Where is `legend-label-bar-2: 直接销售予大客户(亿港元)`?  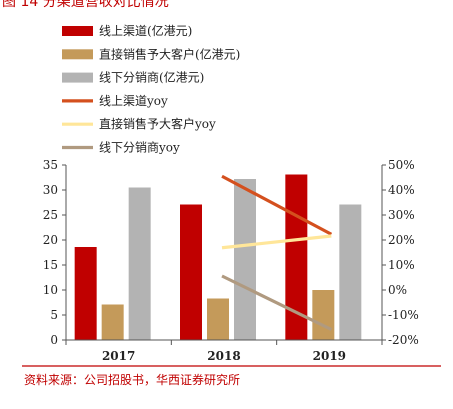 legend-label-bar-2: 直接销售予大客户(亿港元) is located at coordinates (169, 53).